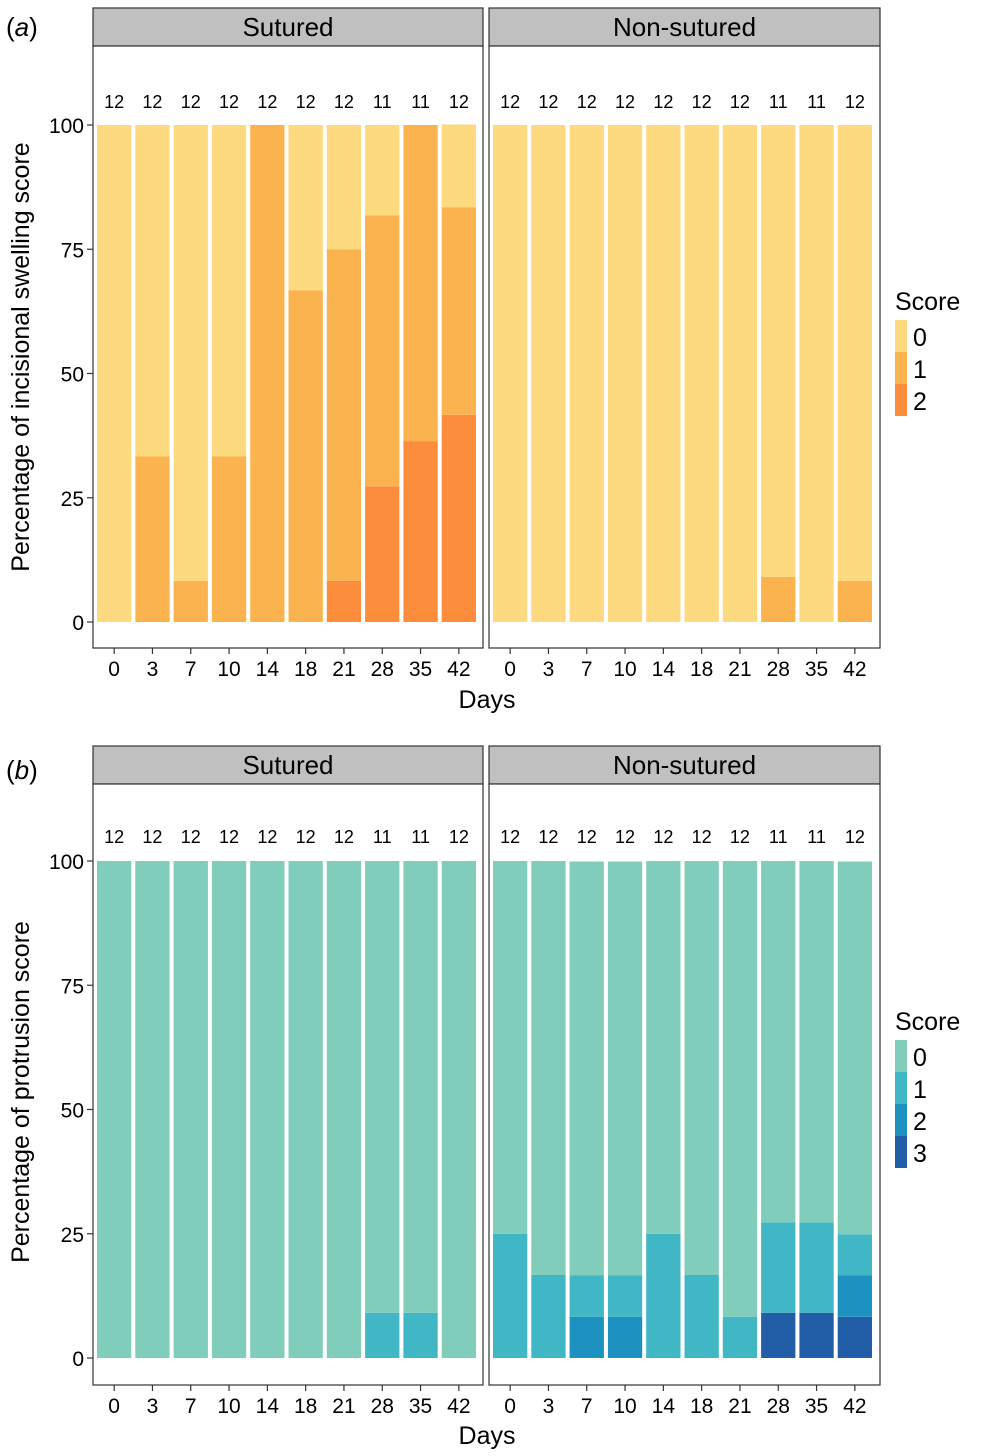 This screenshot has height=1456, width=981. Describe the element at coordinates (927, 1022) in the screenshot. I see `legend-title: Score` at that location.